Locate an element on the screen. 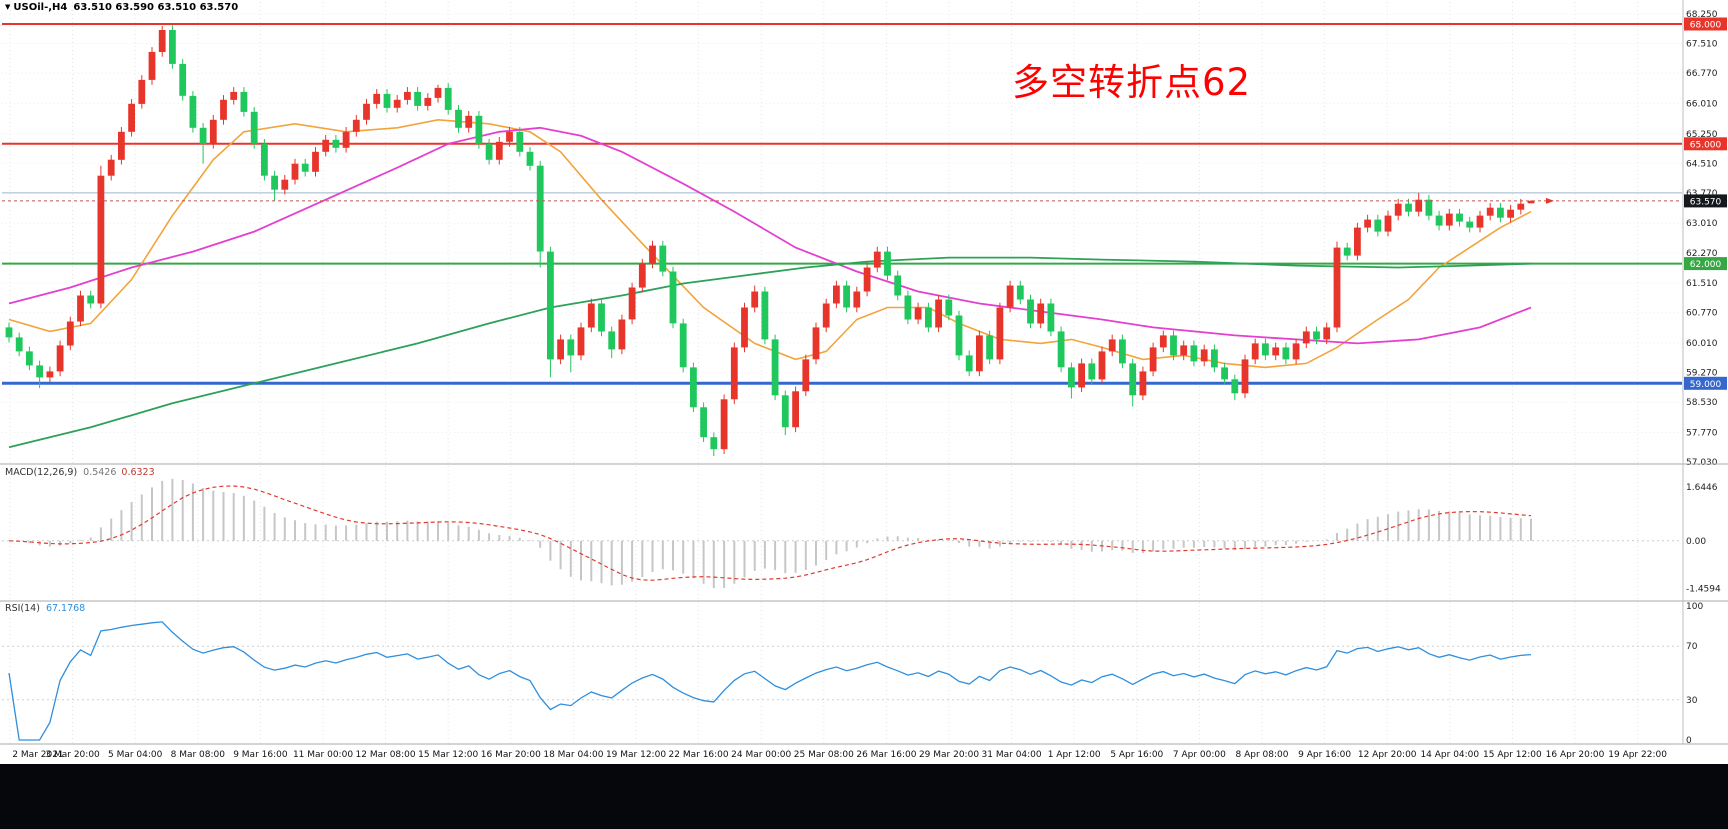 This screenshot has height=829, width=1728. current-price-line is located at coordinates (842, 200).